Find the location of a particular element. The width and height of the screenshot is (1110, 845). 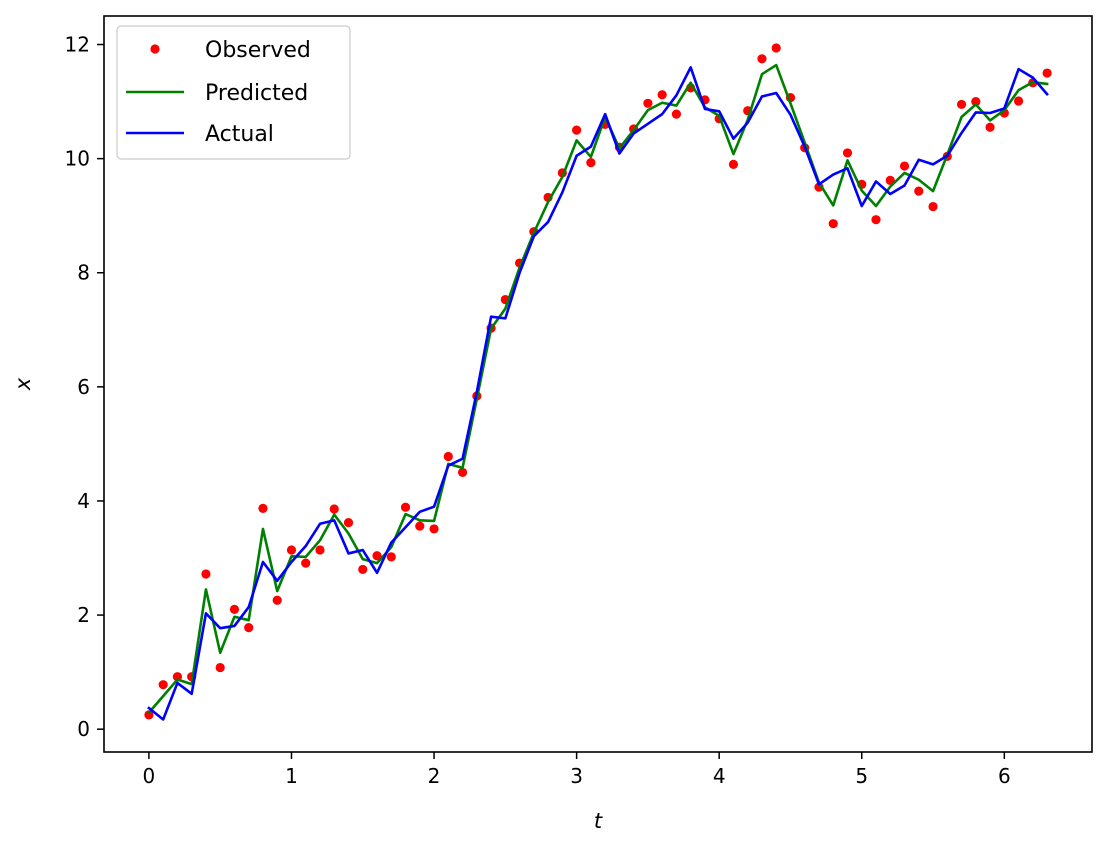

legend-item-predicted: Predicted is located at coordinates (217, 93).